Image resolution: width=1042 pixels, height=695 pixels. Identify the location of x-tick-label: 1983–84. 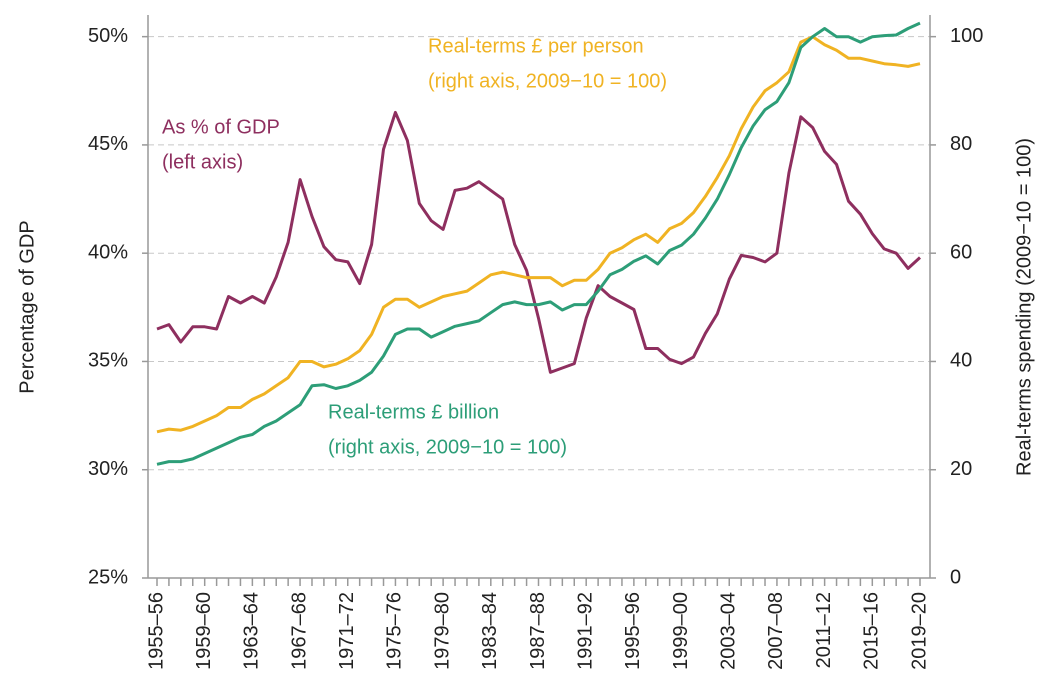
(490, 631).